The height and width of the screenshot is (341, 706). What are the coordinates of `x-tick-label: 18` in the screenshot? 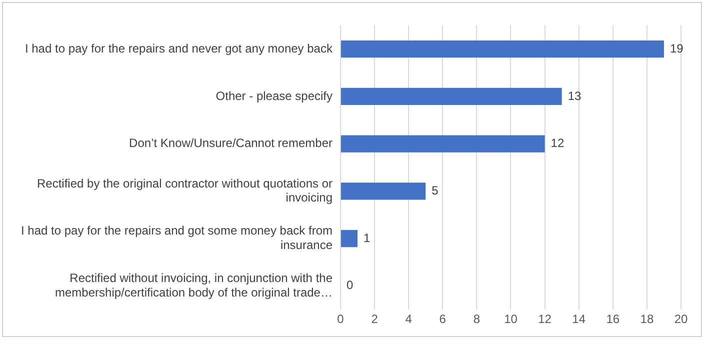 It's located at (647, 319).